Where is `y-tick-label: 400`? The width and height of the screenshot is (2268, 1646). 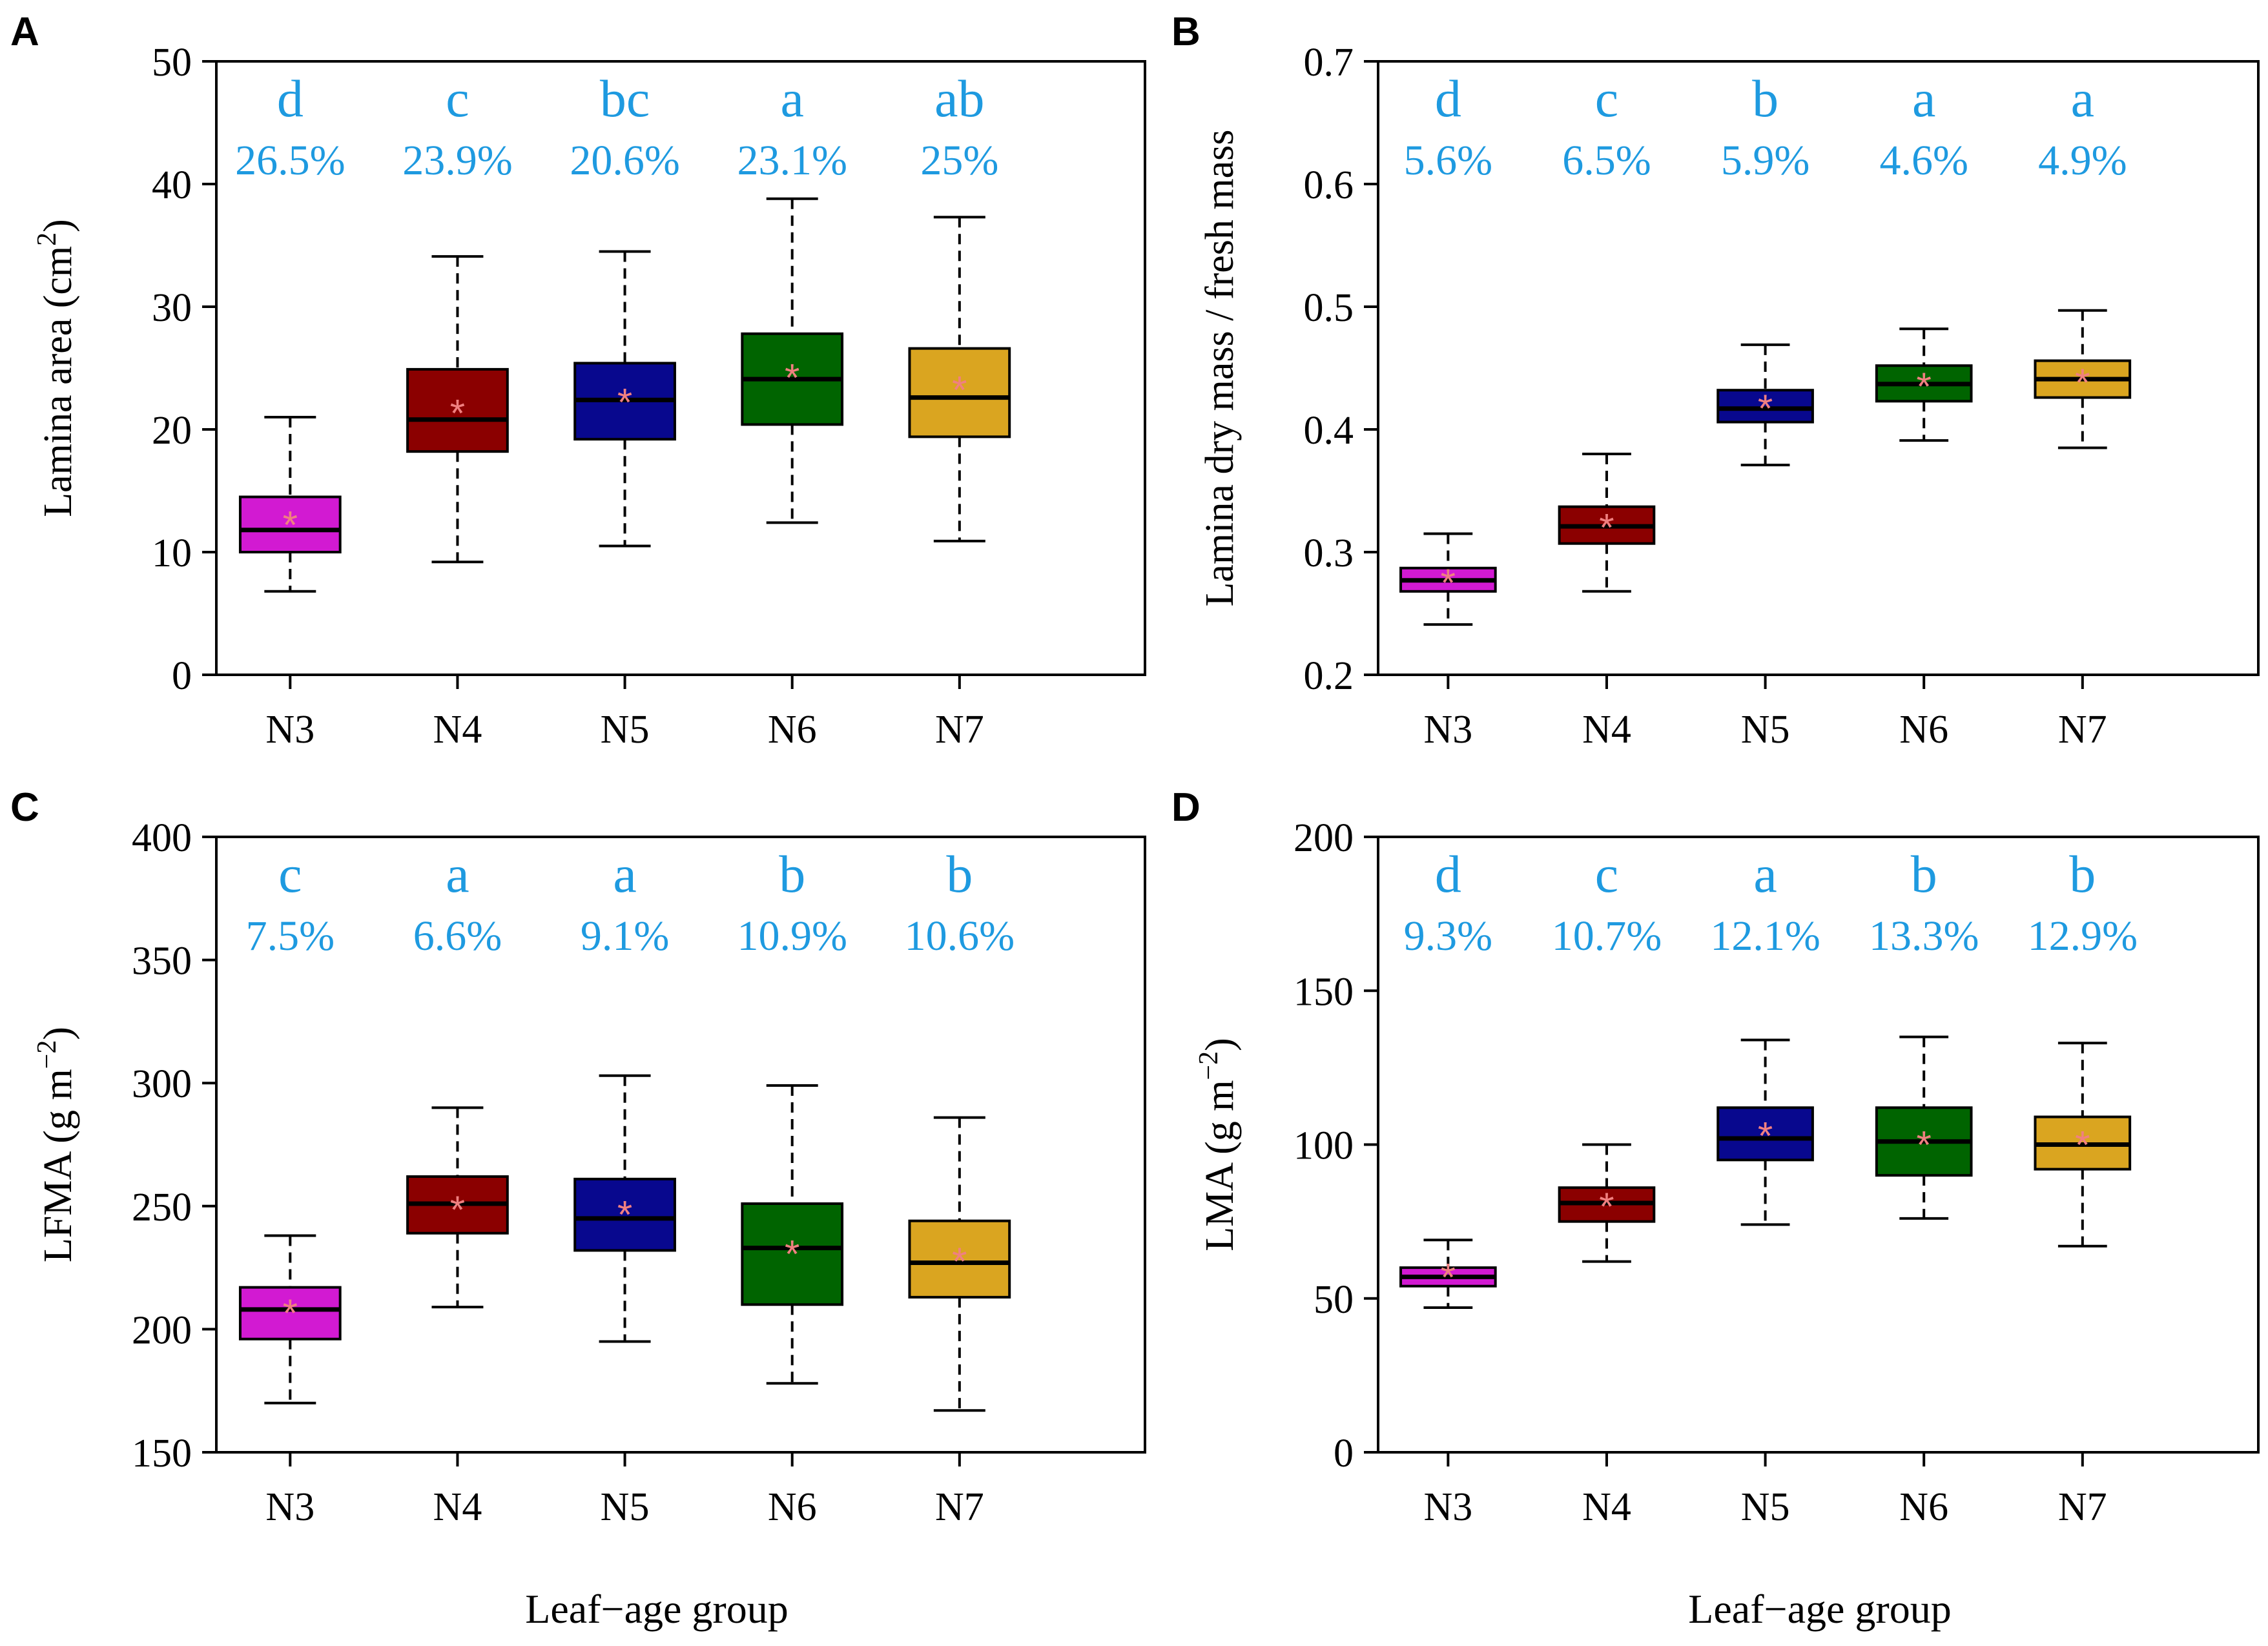
y-tick-label: 400 is located at coordinates (162, 838).